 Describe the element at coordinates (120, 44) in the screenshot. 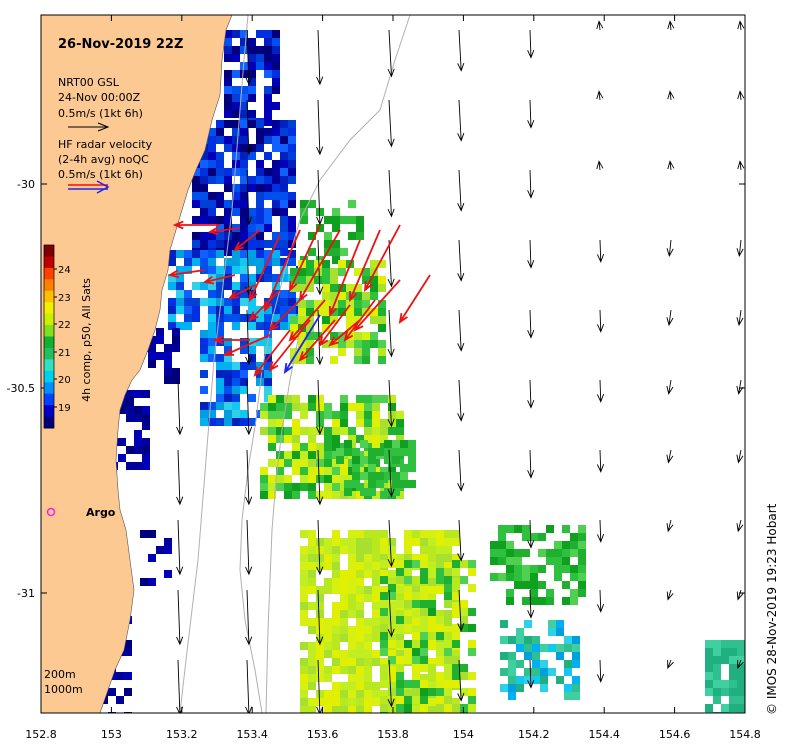

I see `map-title: 26-Nov-2019 22Z` at that location.